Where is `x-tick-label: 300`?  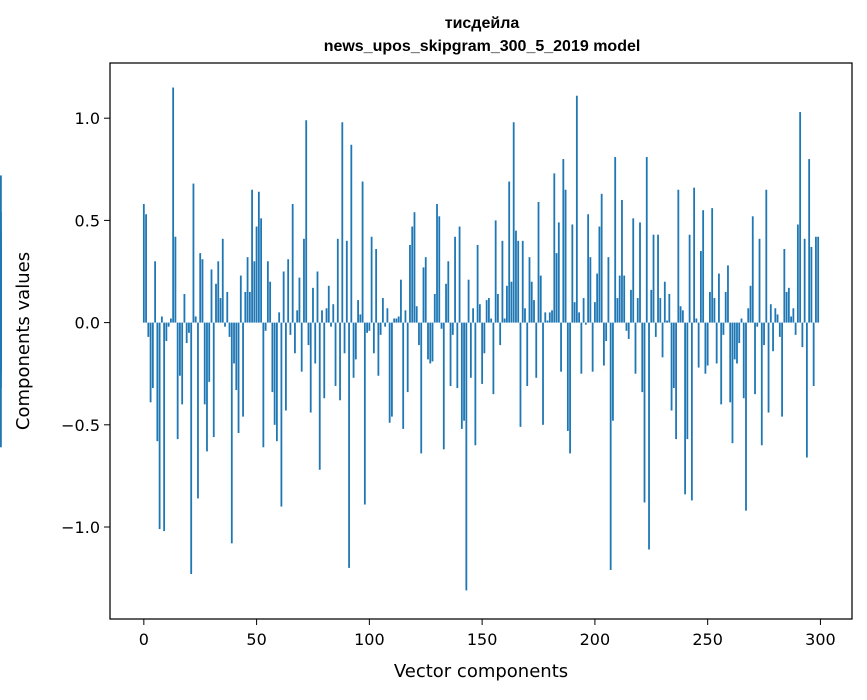
x-tick-label: 300 is located at coordinates (820, 639).